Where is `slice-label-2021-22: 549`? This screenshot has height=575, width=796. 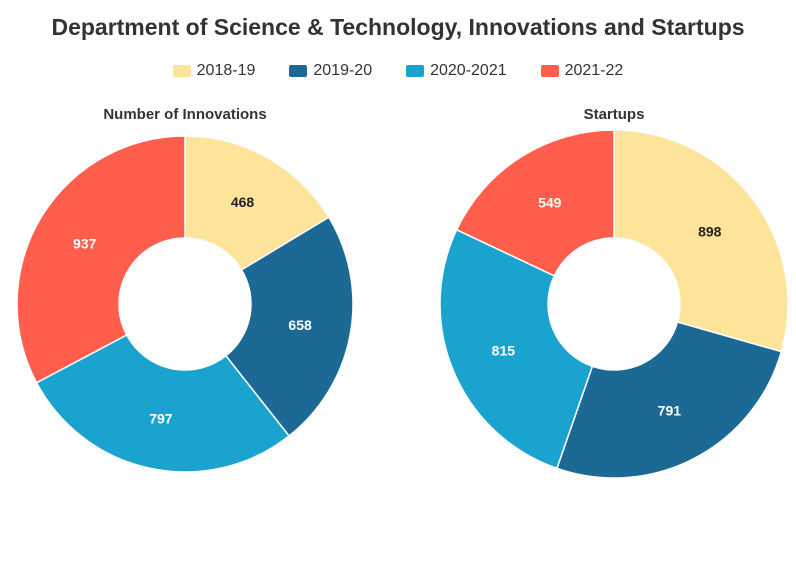 slice-label-2021-22: 549 is located at coordinates (550, 203).